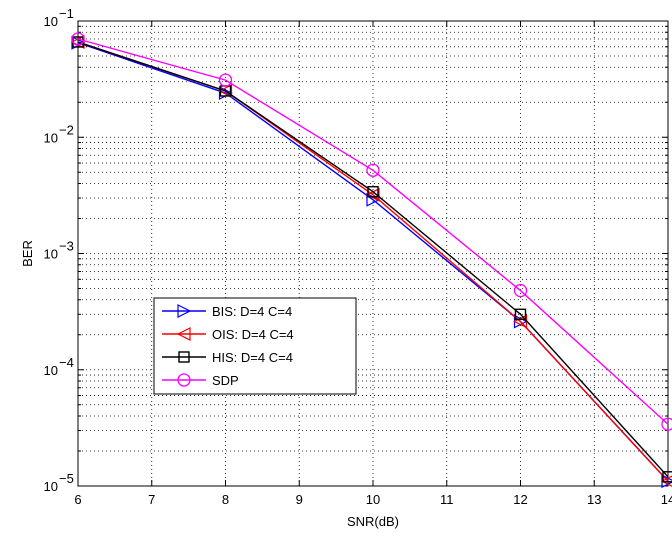  Describe the element at coordinates (594, 499) in the screenshot. I see `x-tick-label: 13` at that location.